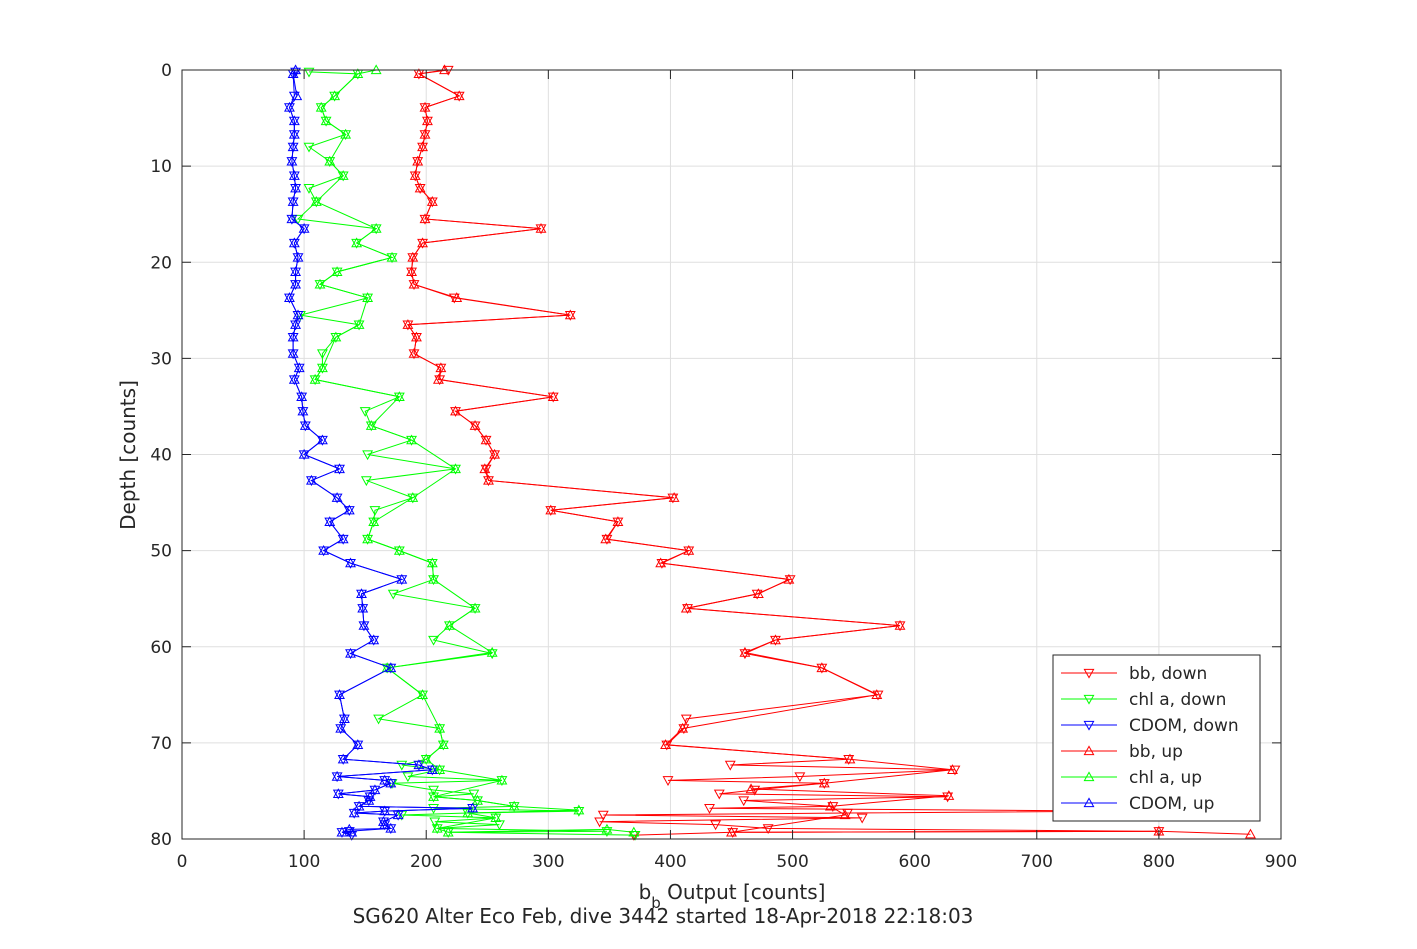 The width and height of the screenshot is (1417, 949). I want to click on x-tick-label: 500, so click(792, 862).